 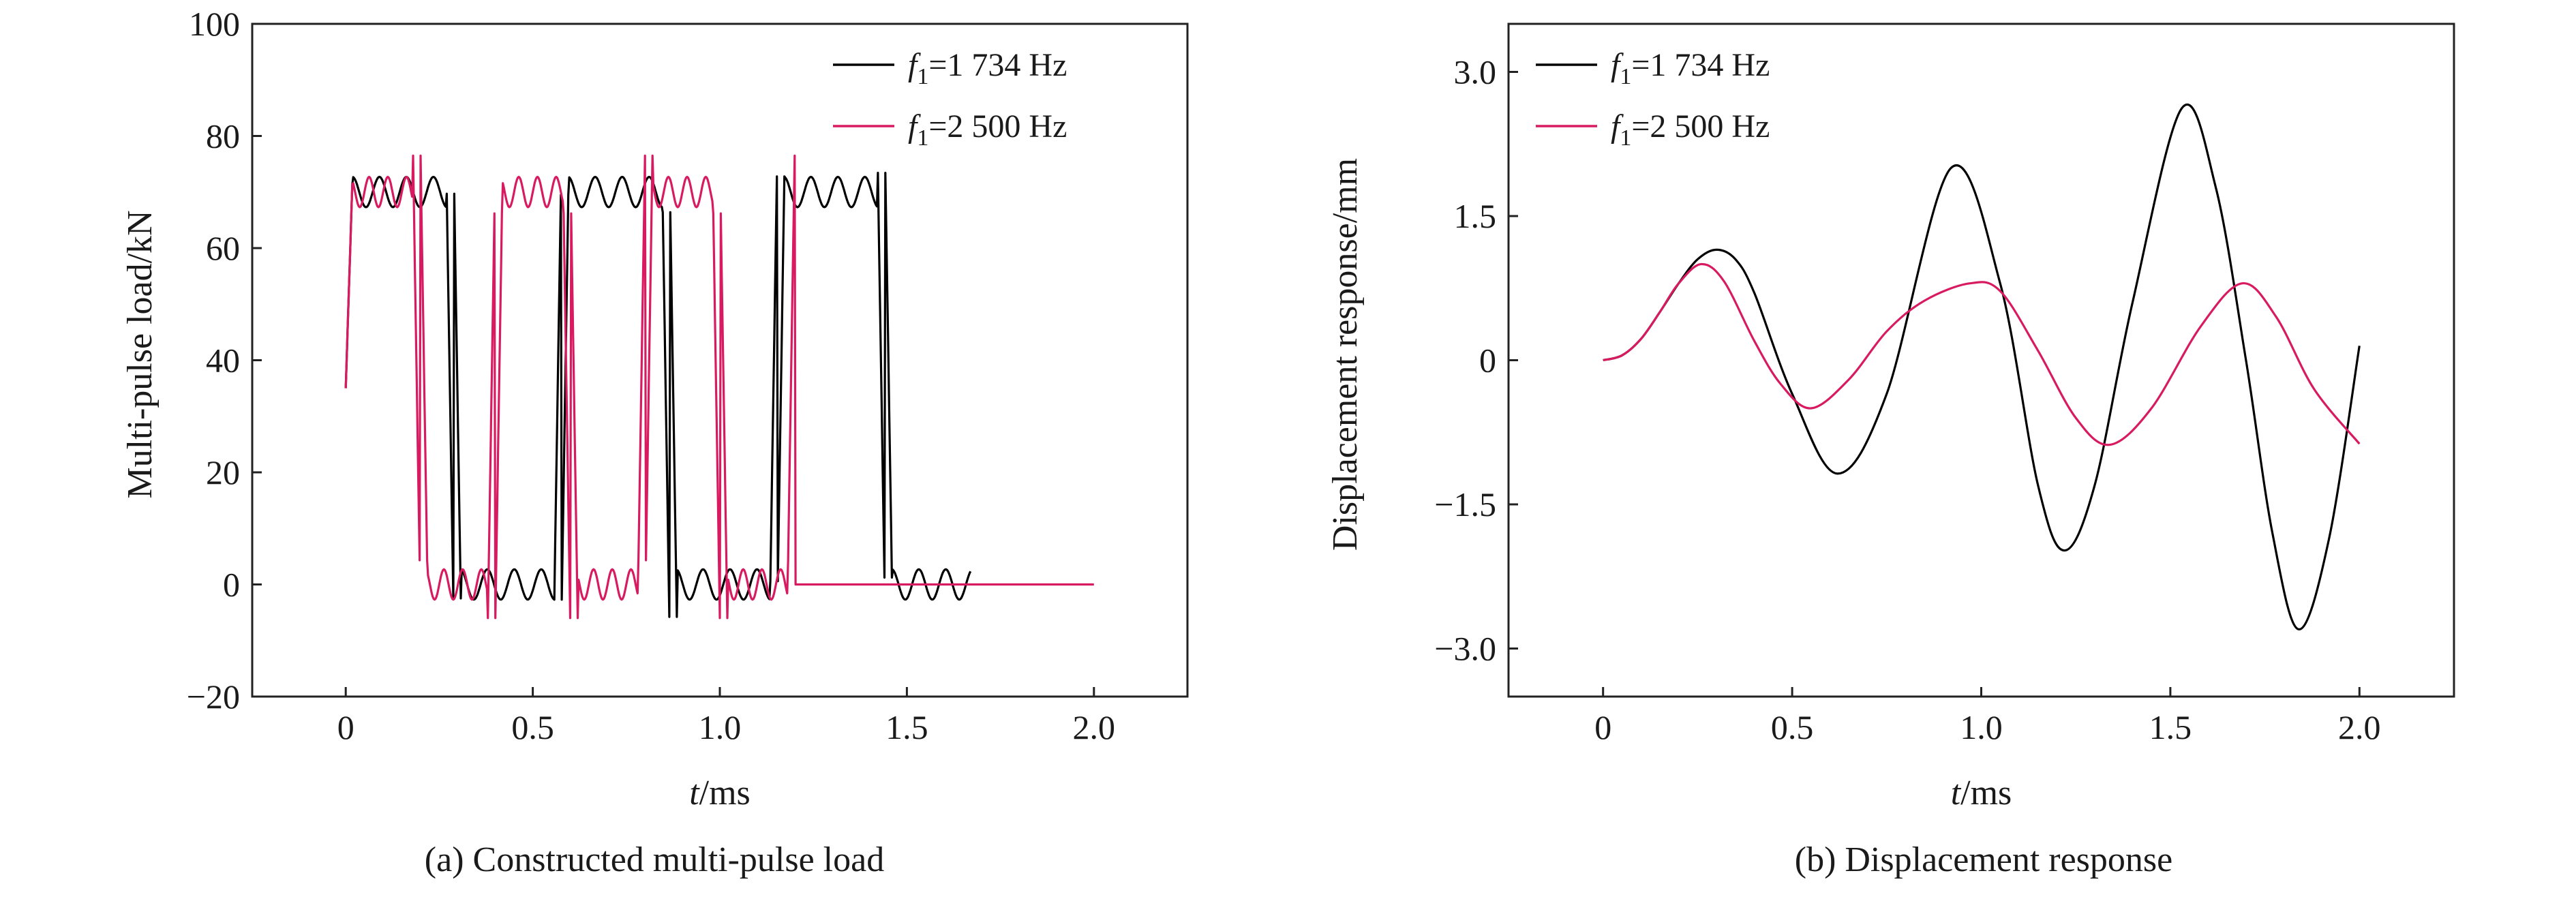 What do you see at coordinates (223, 136) in the screenshot?
I see `y-tick-label: 80` at bounding box center [223, 136].